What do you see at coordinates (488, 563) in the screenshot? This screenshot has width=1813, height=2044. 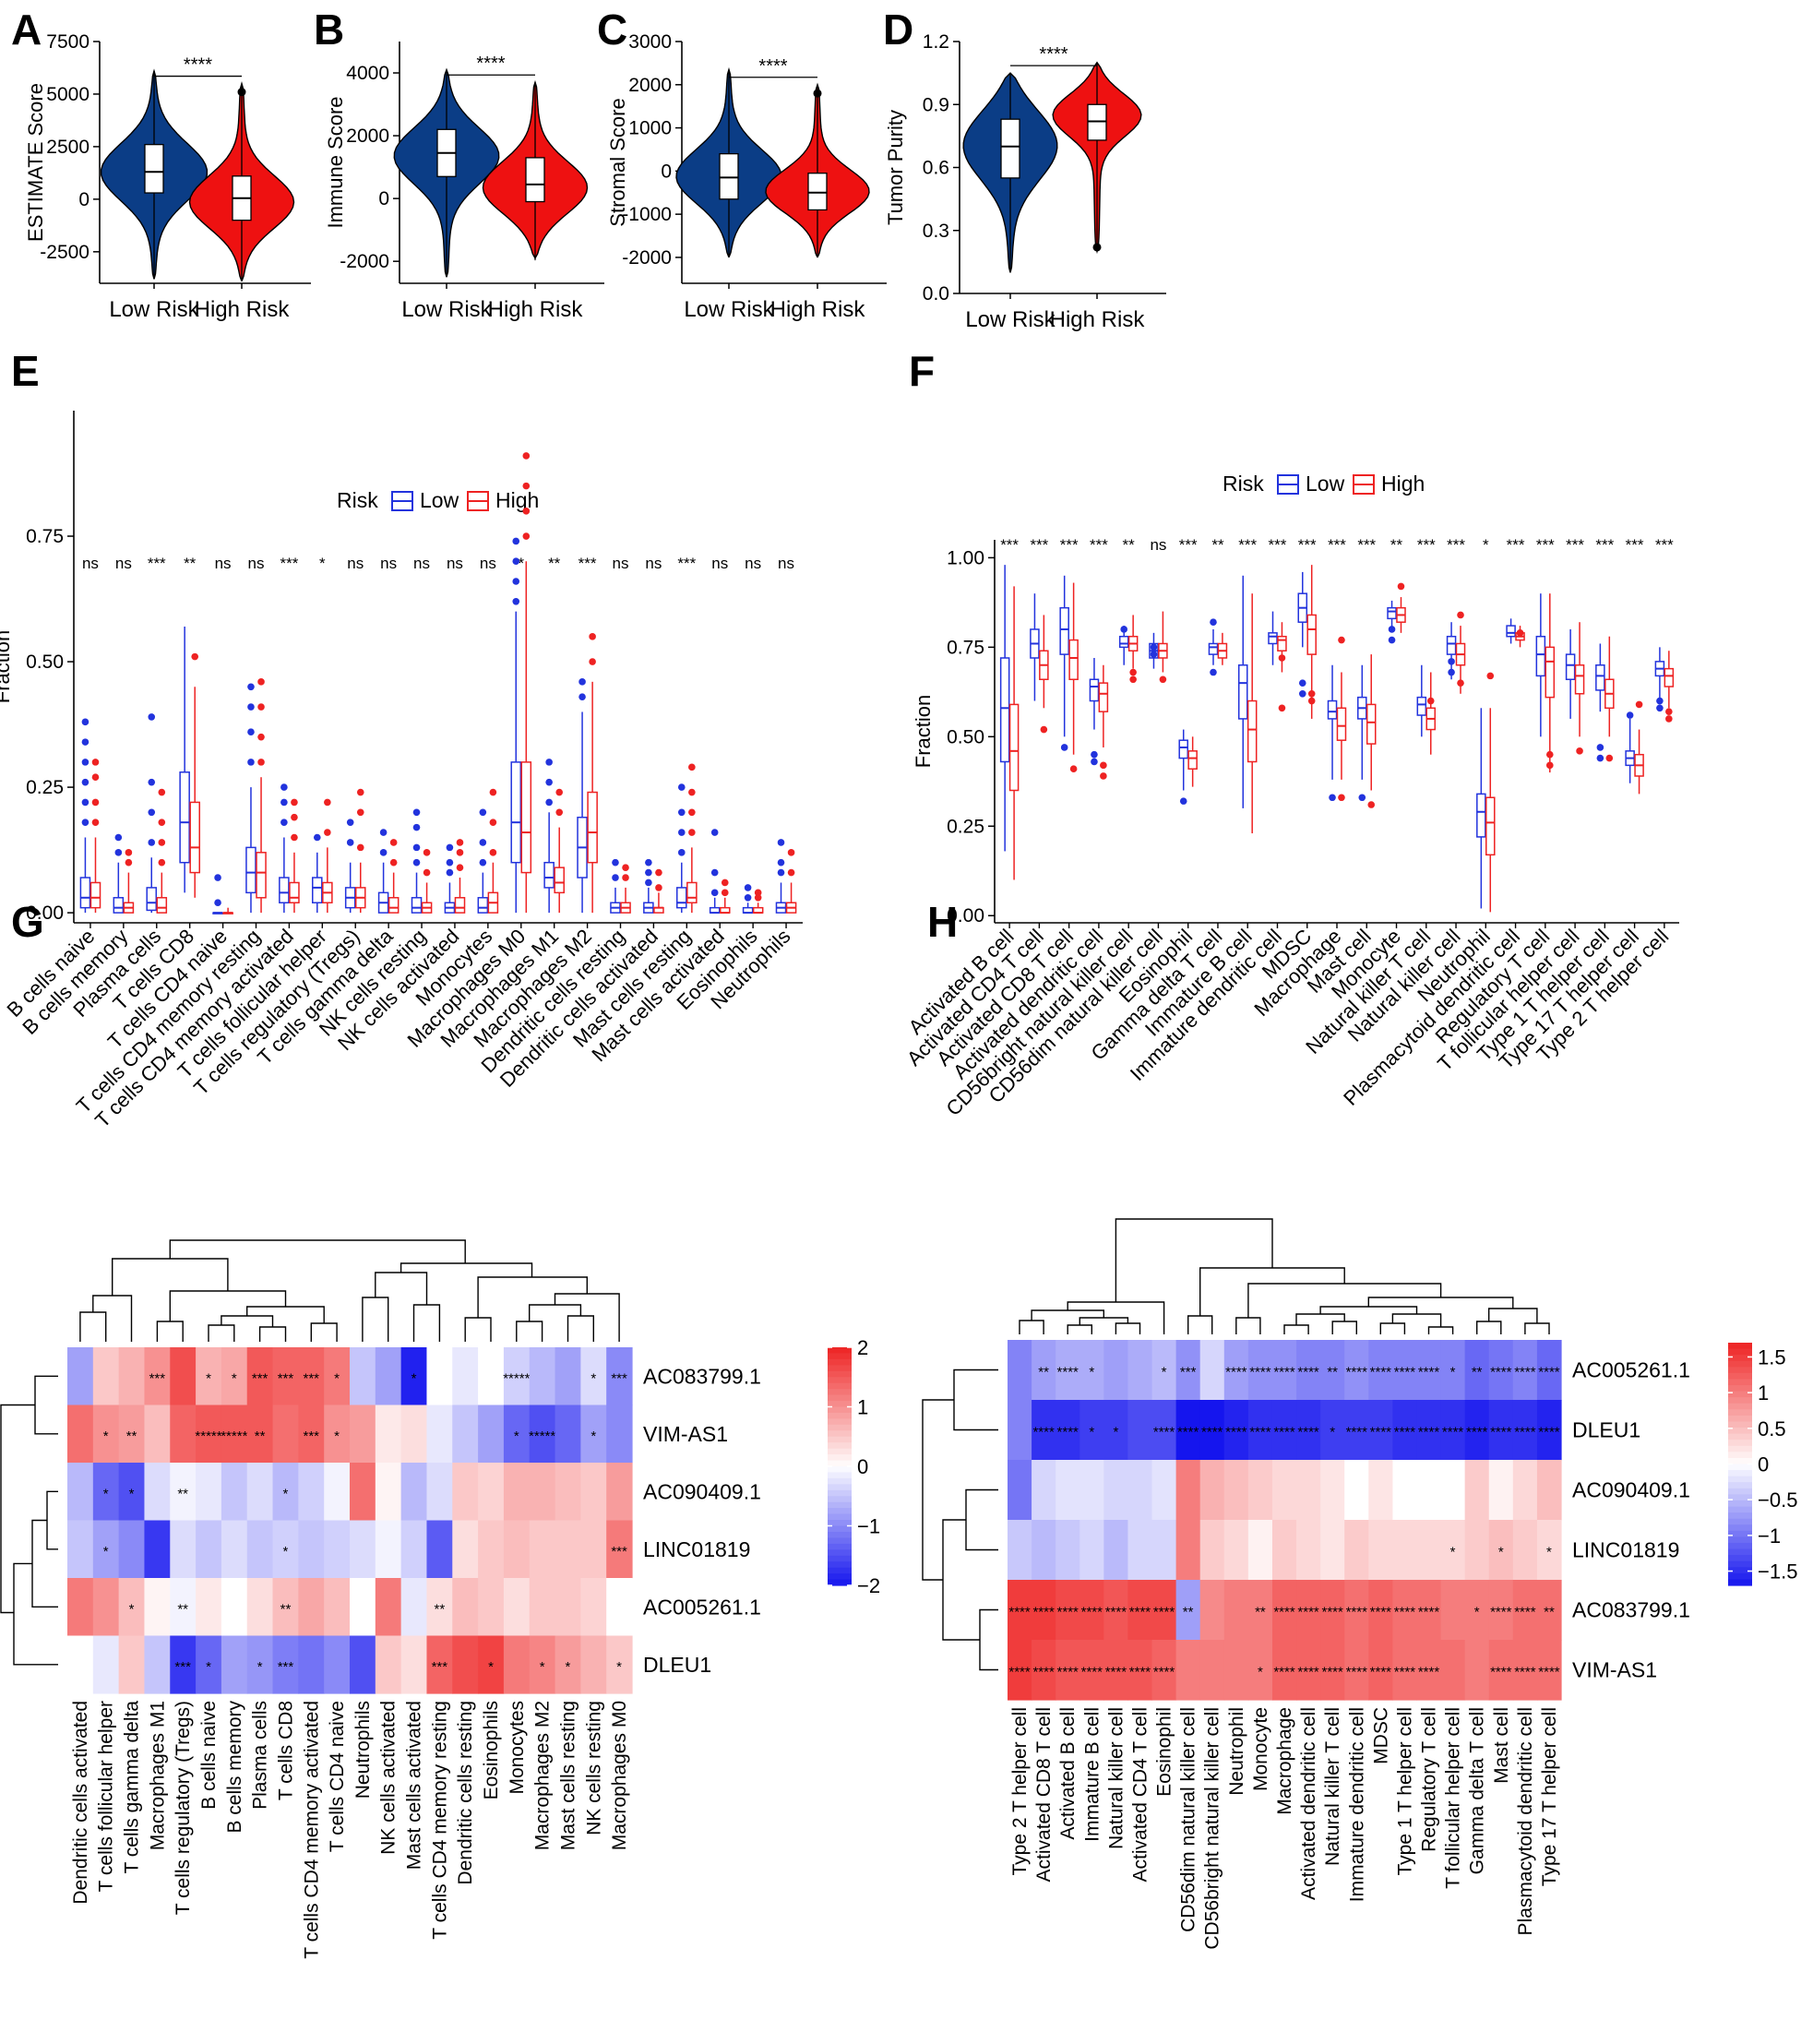 I see `significance-label: ns` at bounding box center [488, 563].